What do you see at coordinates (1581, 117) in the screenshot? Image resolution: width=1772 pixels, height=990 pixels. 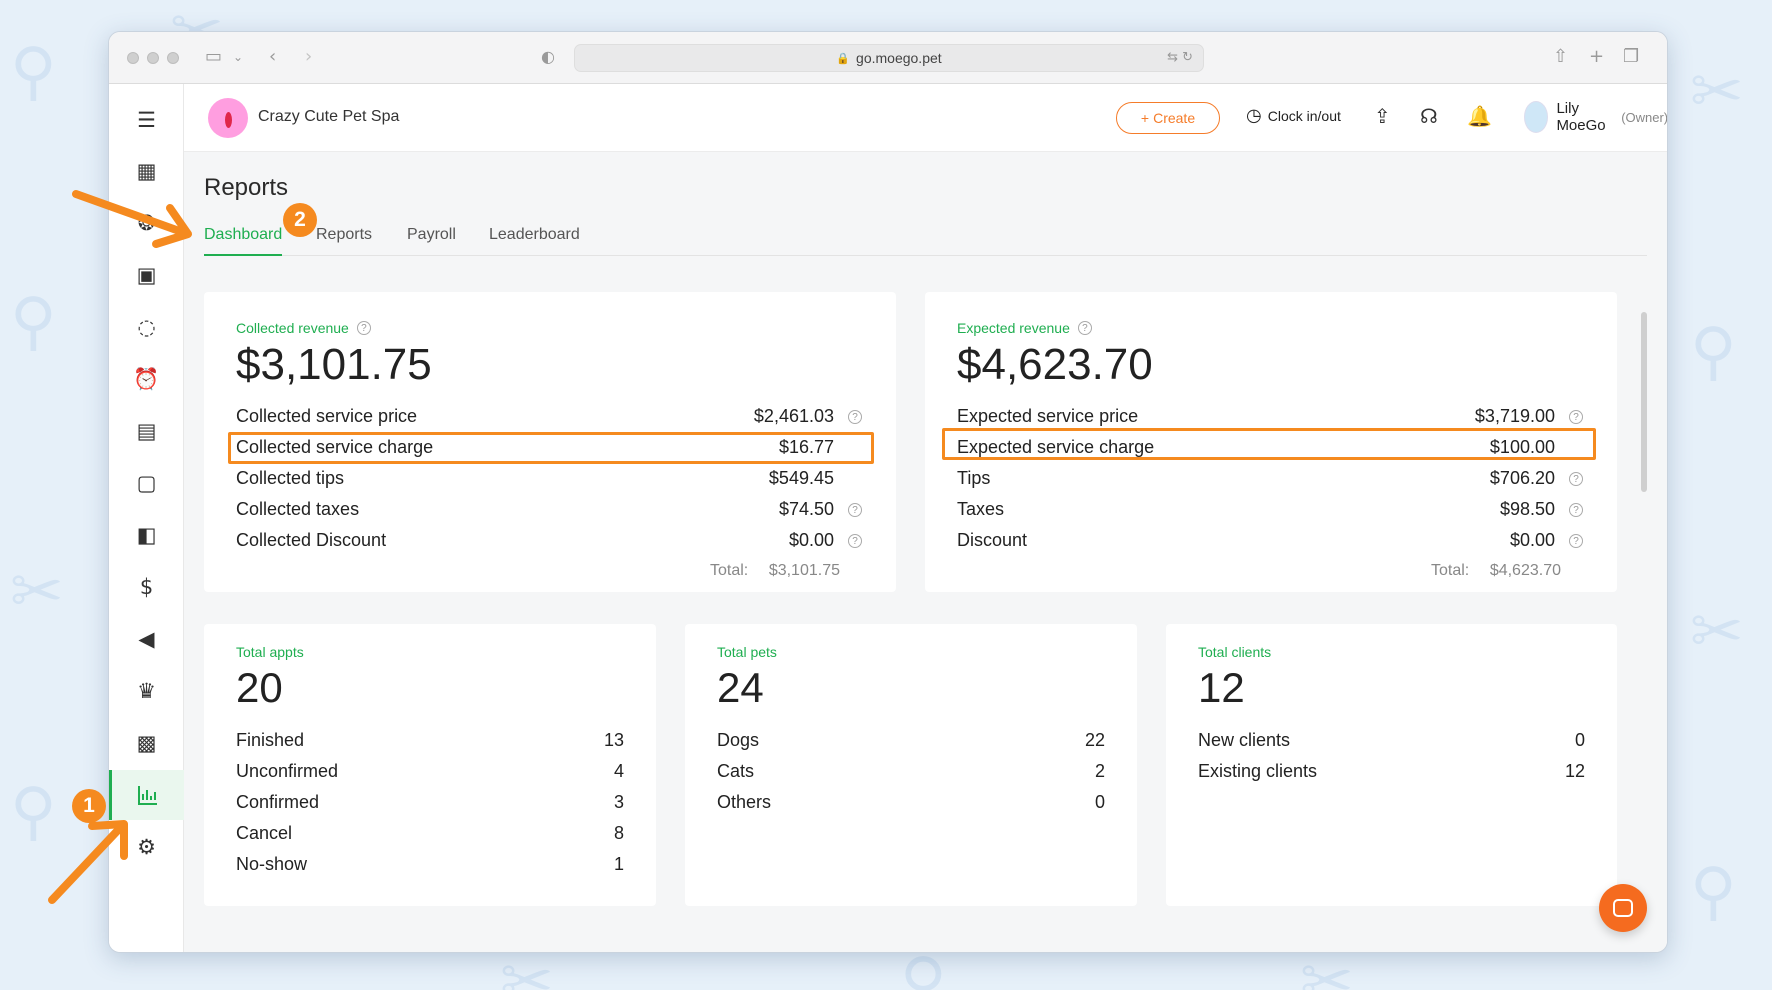 I see `user-name: Lily MoeGo` at bounding box center [1581, 117].